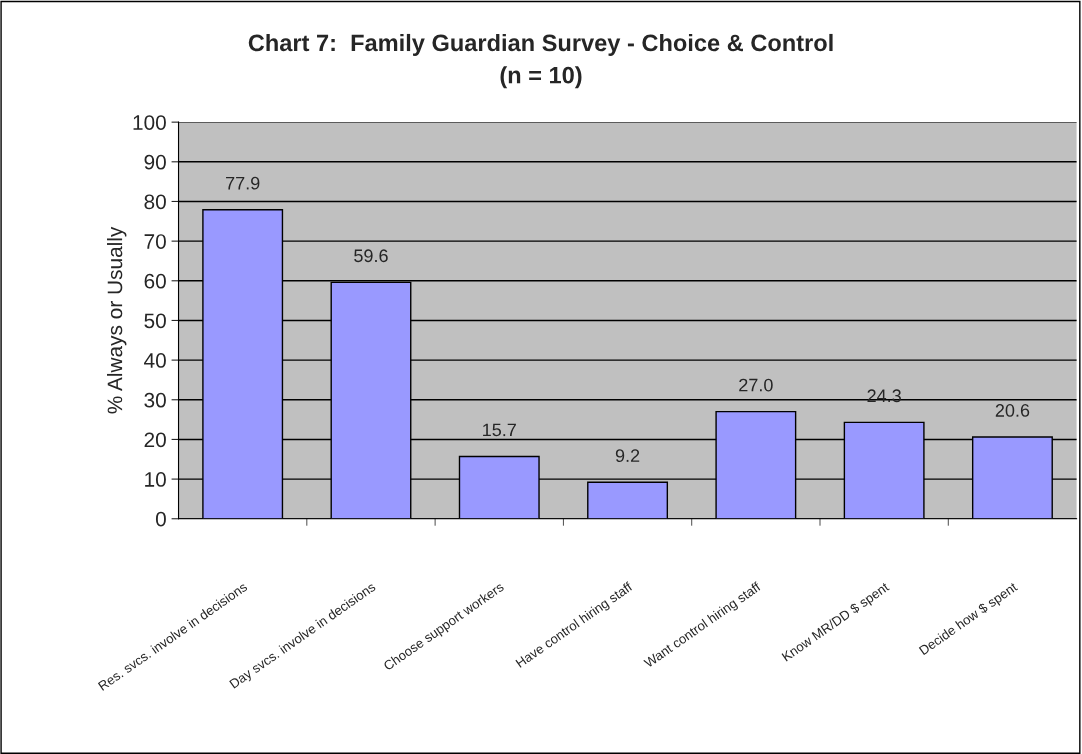 The height and width of the screenshot is (754, 1082). I want to click on y-axis-title: % Always or Usually, so click(116, 320).